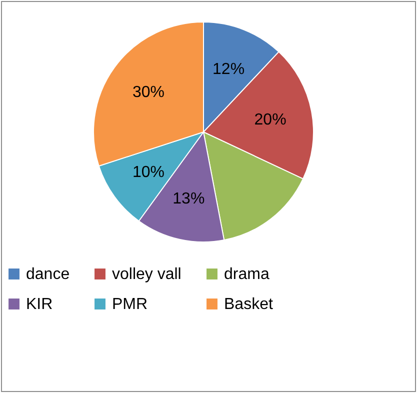 This screenshot has height=393, width=417. Describe the element at coordinates (270, 119) in the screenshot. I see `data-label: 20%` at that location.